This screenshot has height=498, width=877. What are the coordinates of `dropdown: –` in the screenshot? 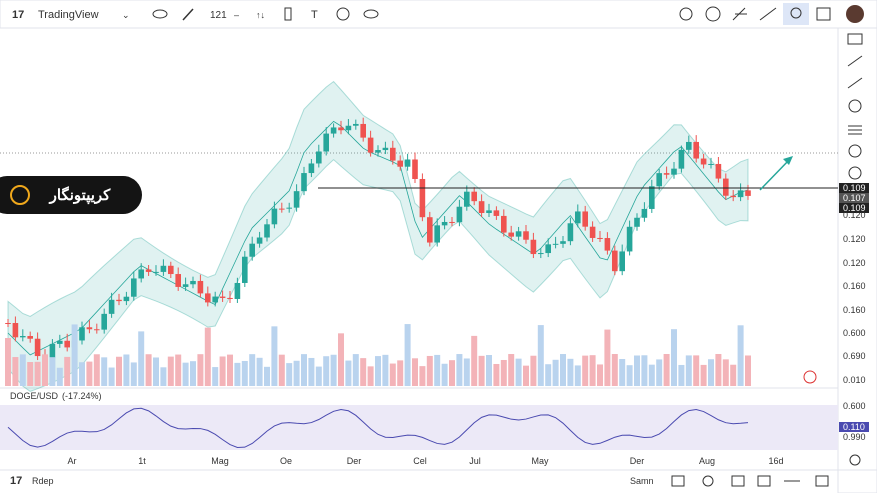 It's located at (236, 15).